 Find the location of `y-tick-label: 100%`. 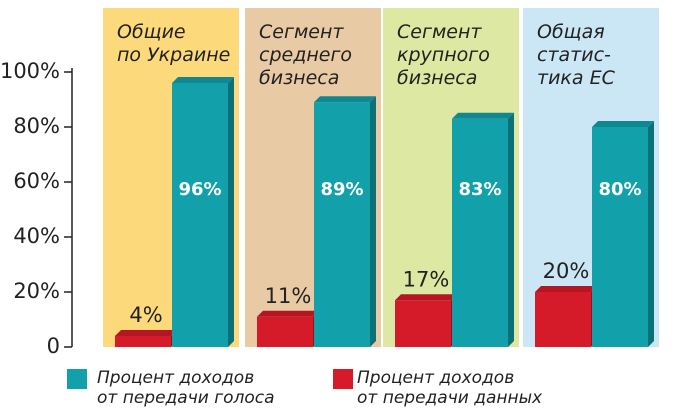

y-tick-label: 100% is located at coordinates (30, 71).